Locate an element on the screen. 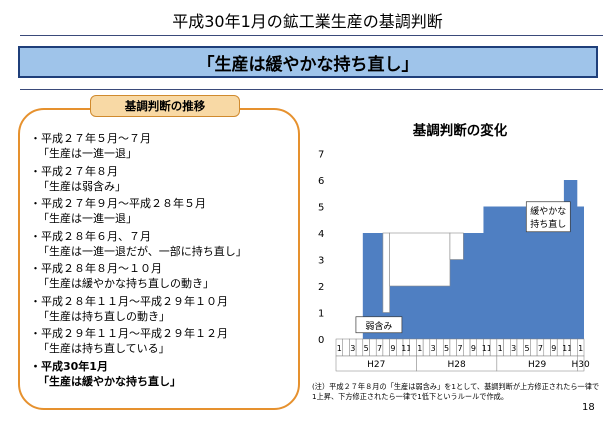 This screenshot has height=426, width=615. y-tick-label: 7 is located at coordinates (321, 155).